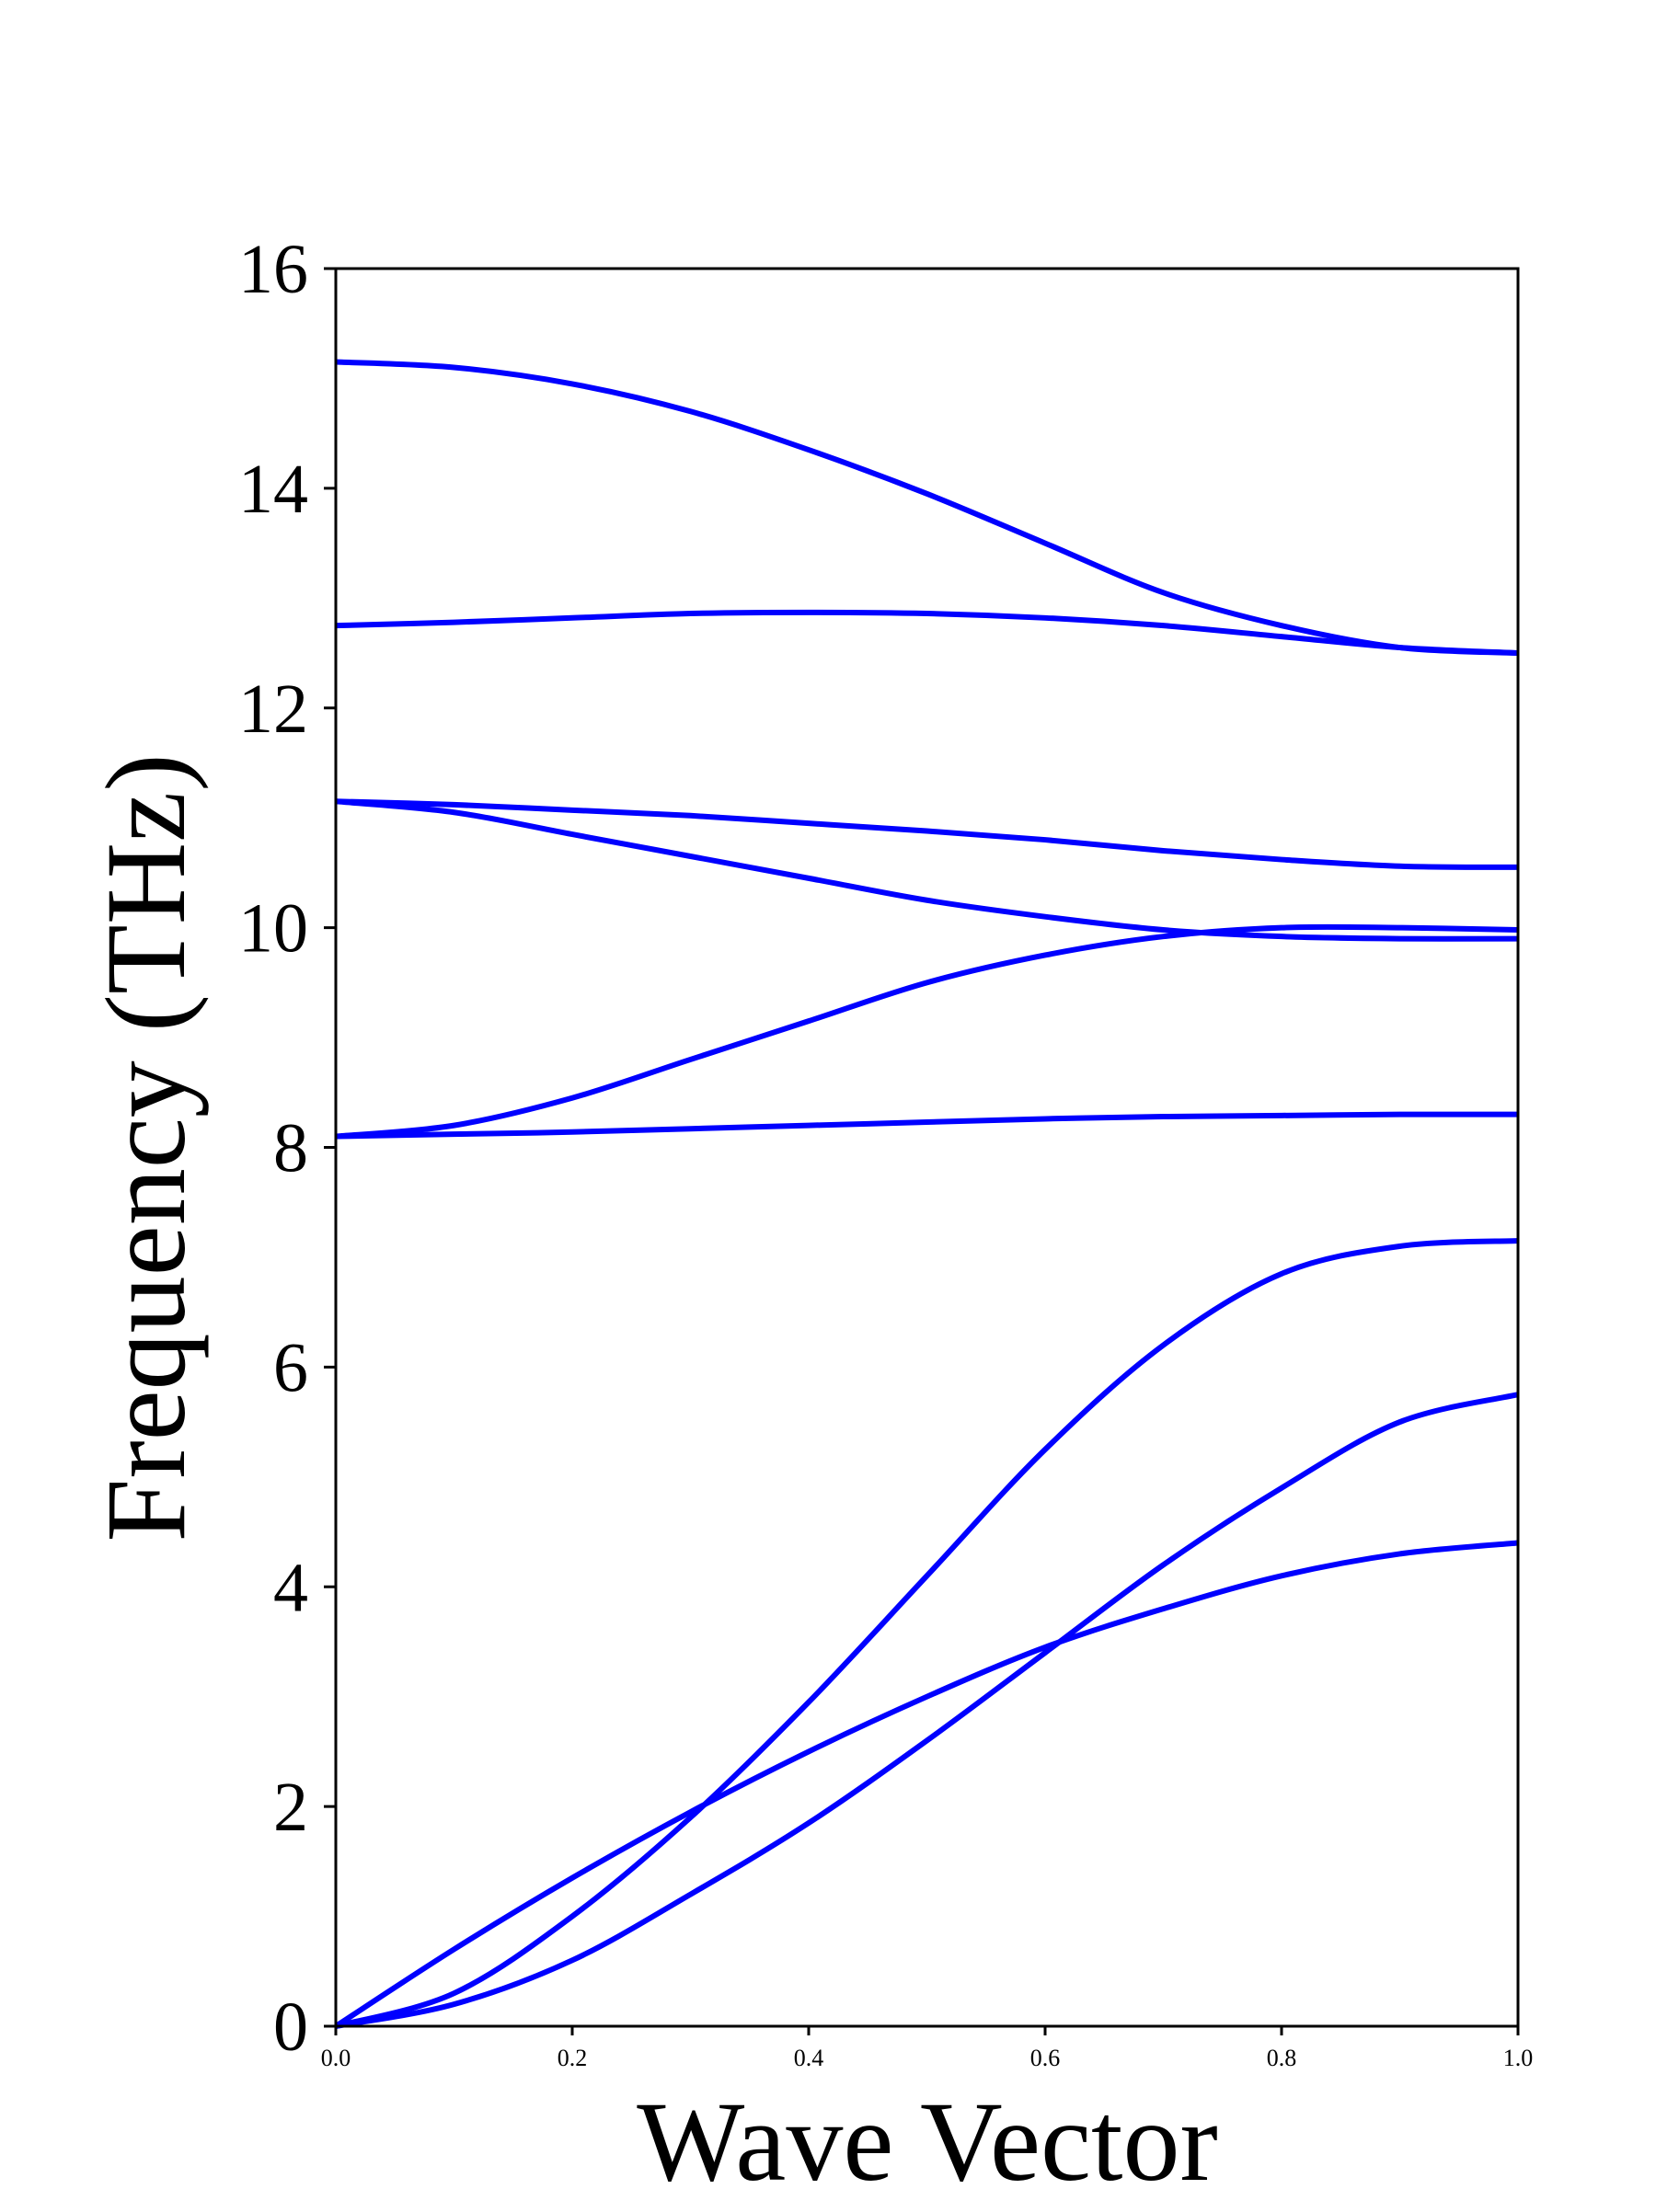  I want to click on x-tick-label: 0.0, so click(336, 2058).